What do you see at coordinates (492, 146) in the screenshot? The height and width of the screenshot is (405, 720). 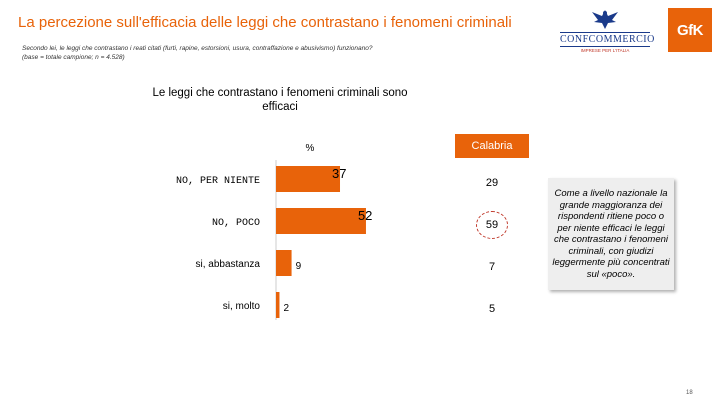 I see `region-header: Calabria` at bounding box center [492, 146].